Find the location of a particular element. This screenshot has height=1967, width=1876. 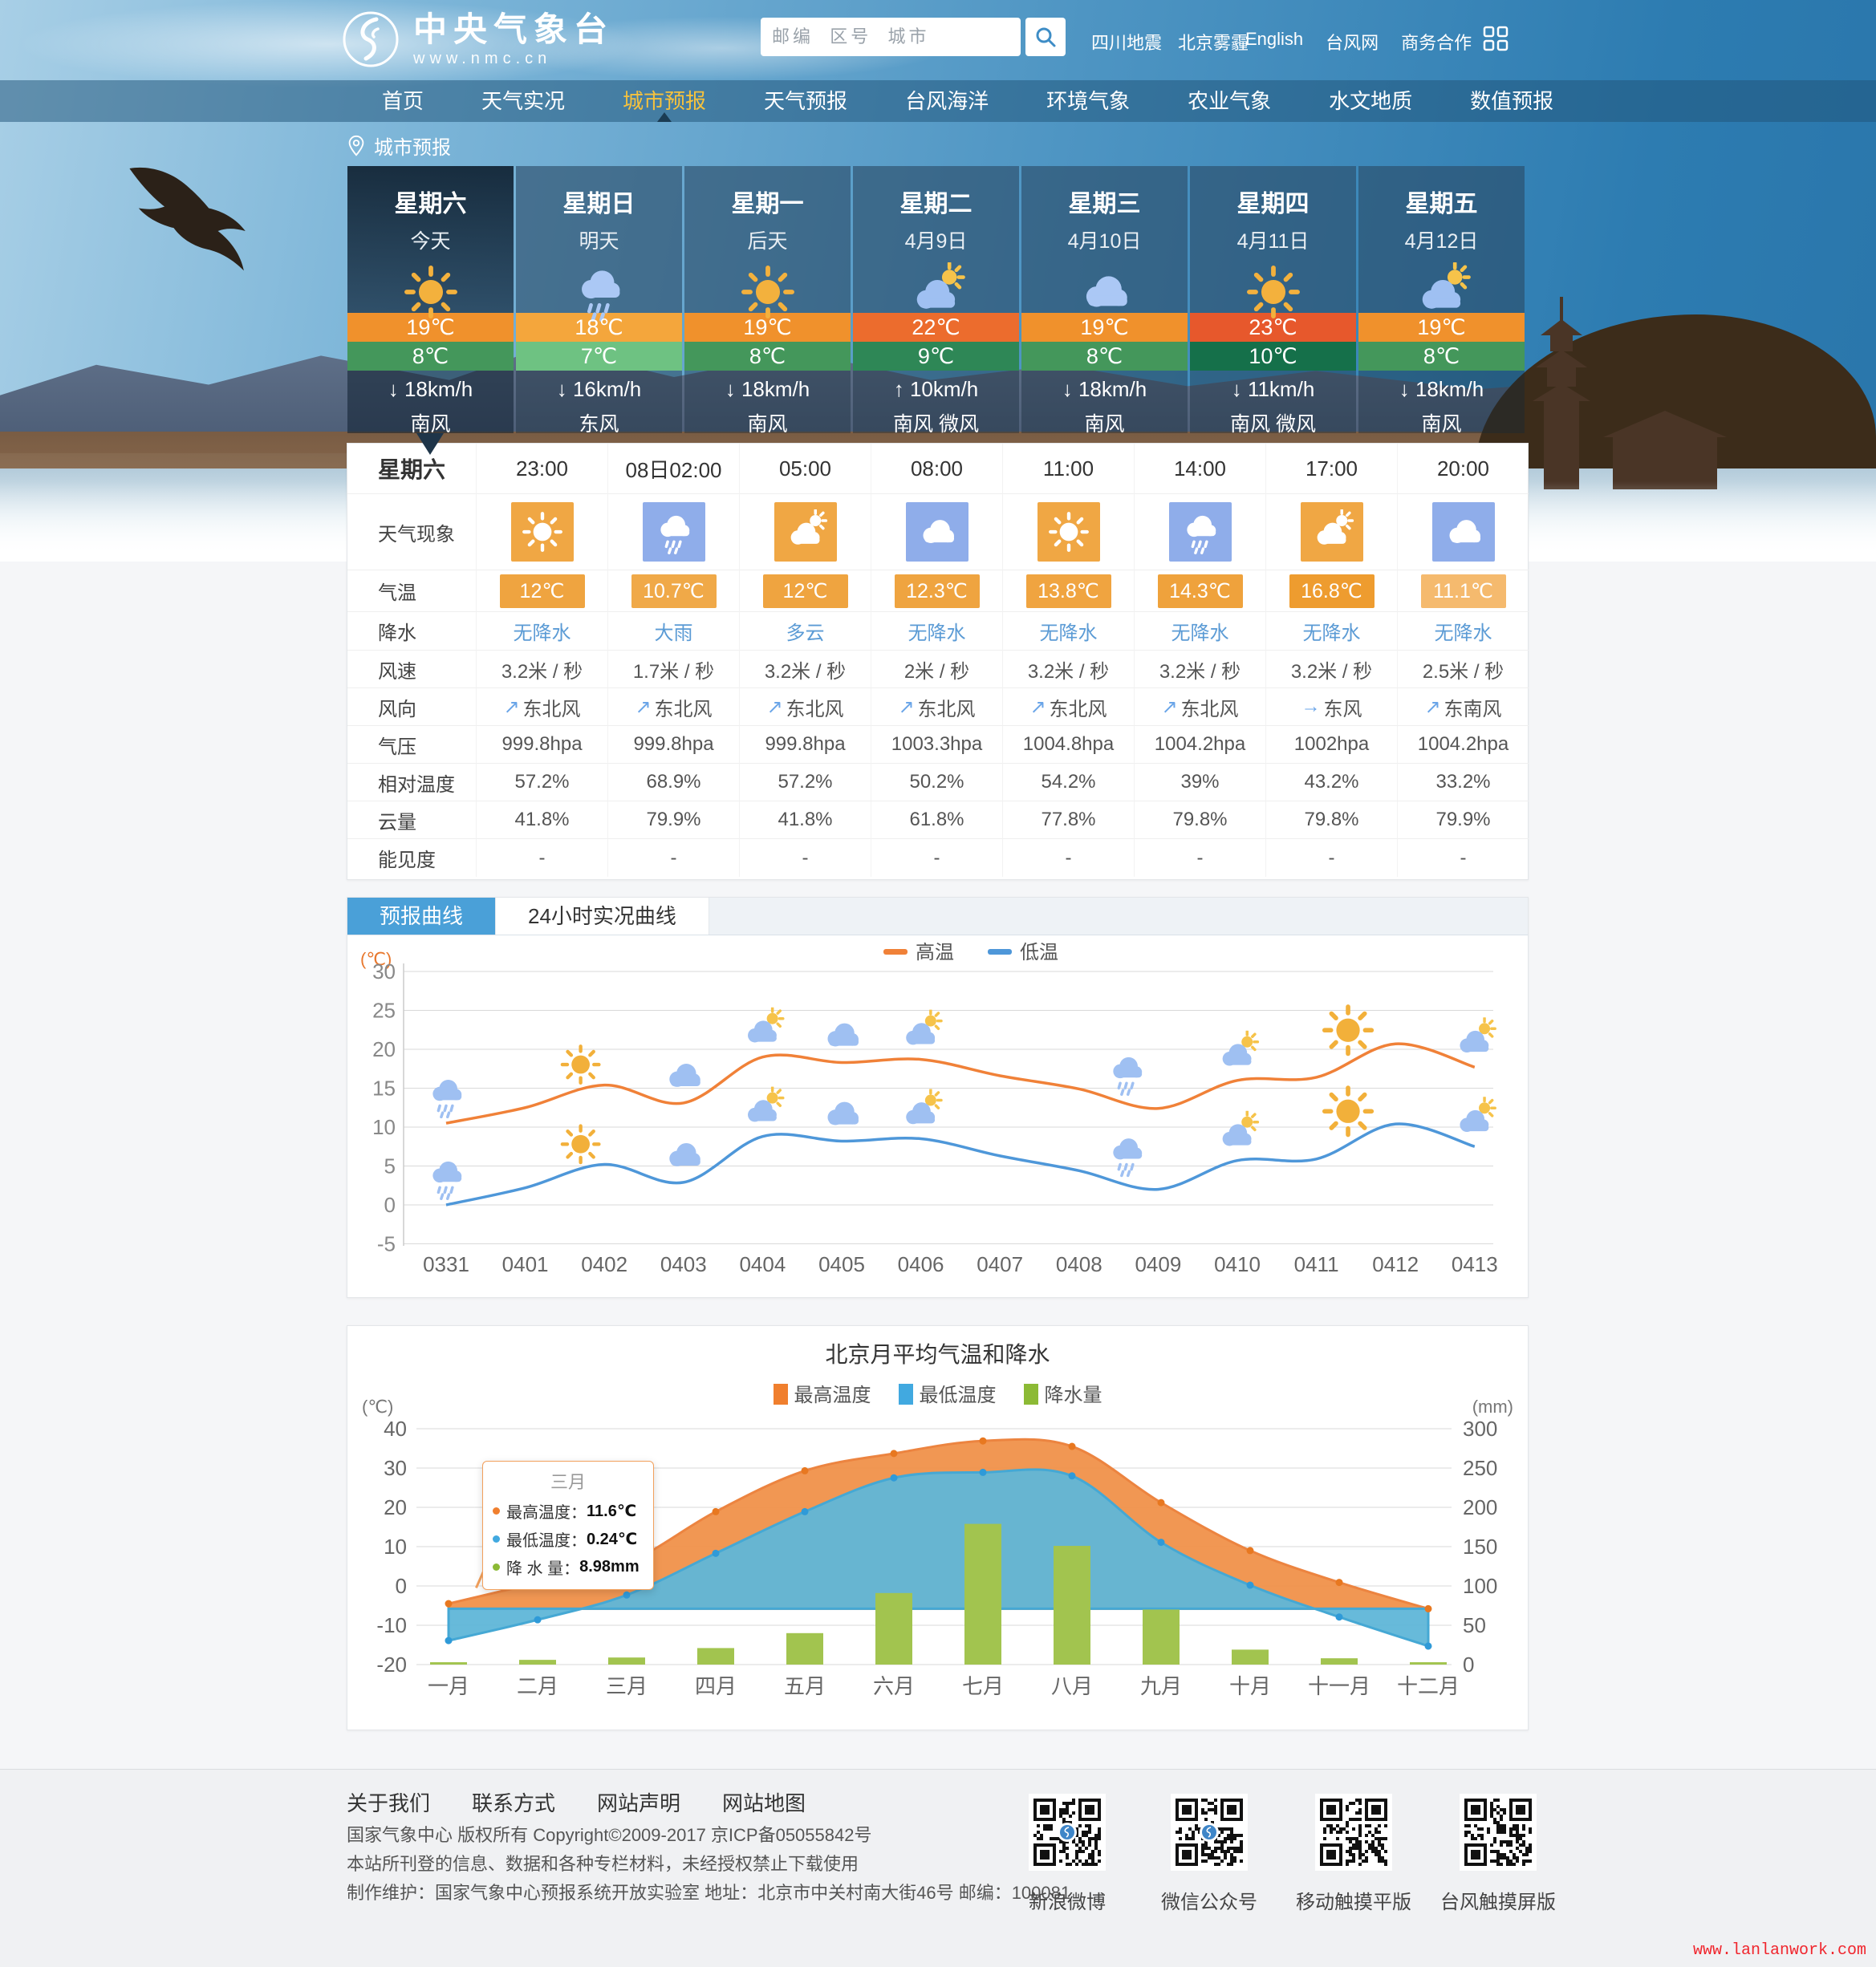

hourly-cell: 77.8% is located at coordinates (1068, 820).